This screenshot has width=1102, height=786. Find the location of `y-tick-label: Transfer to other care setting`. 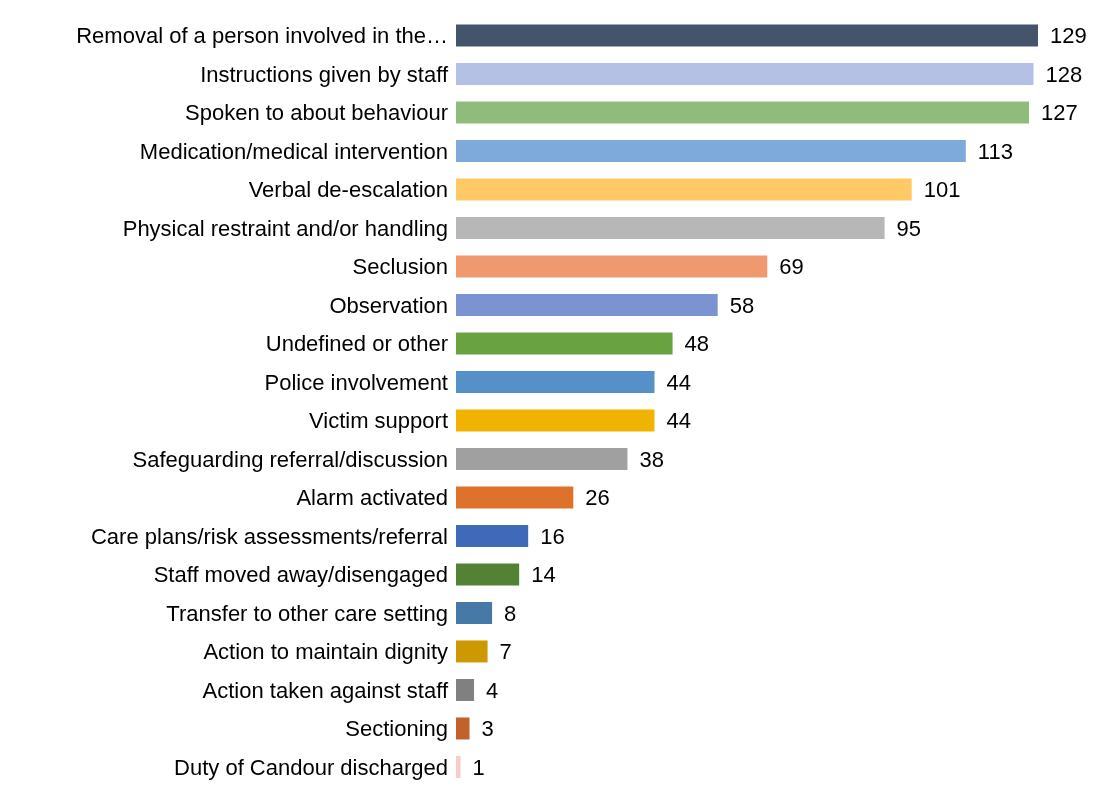

y-tick-label: Transfer to other care setting is located at coordinates (307, 613).